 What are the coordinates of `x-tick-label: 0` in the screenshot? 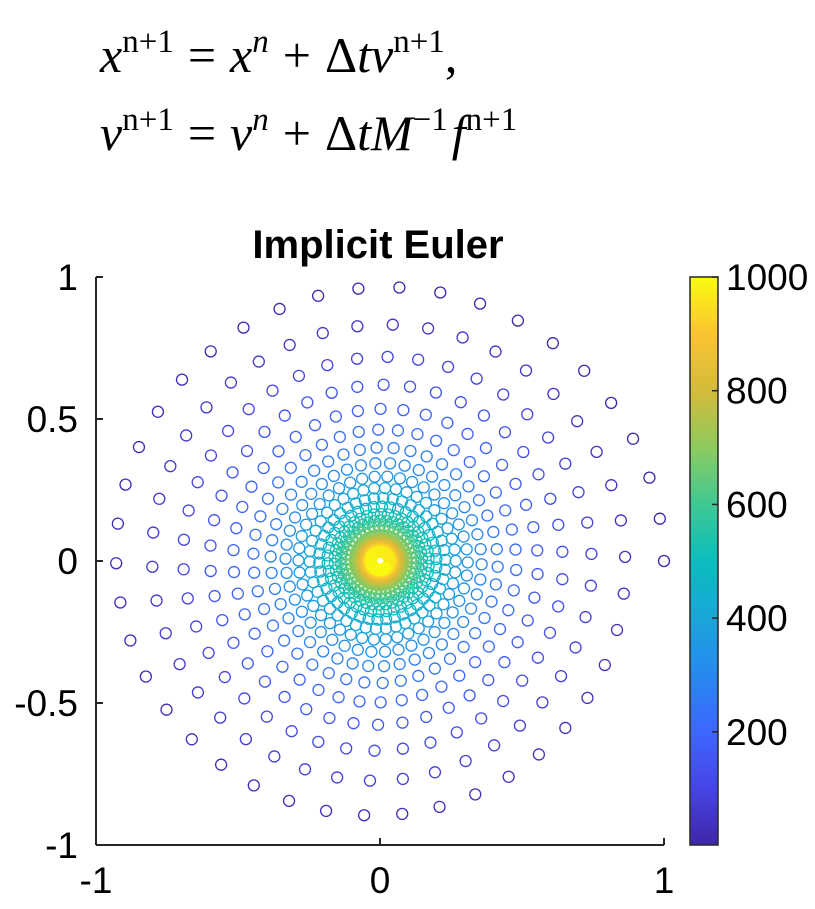 It's located at (380, 880).